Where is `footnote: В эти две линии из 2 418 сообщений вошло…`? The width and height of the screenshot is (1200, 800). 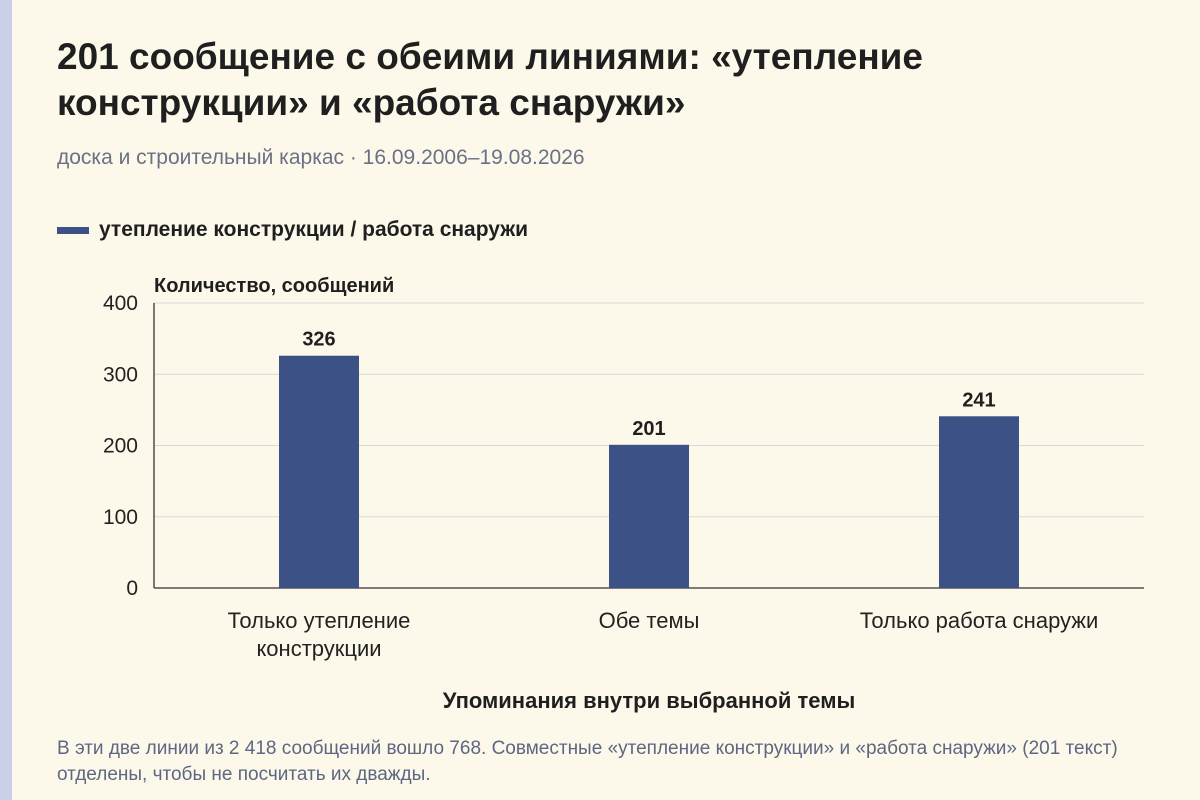 footnote: В эти две линии из 2 418 сообщений вошло… is located at coordinates (587, 761).